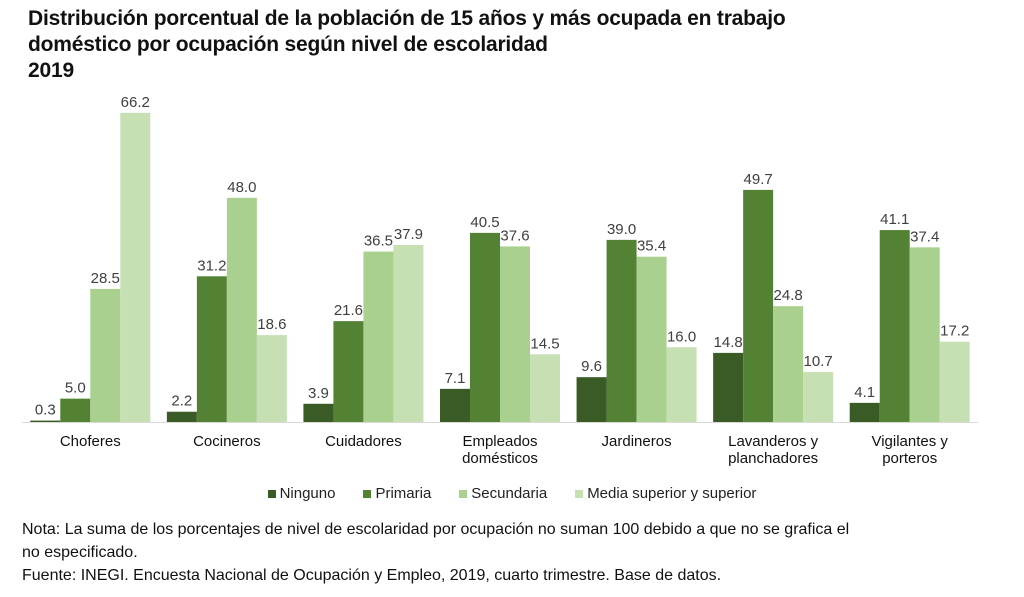  I want to click on data-label: 66.2, so click(135, 102).